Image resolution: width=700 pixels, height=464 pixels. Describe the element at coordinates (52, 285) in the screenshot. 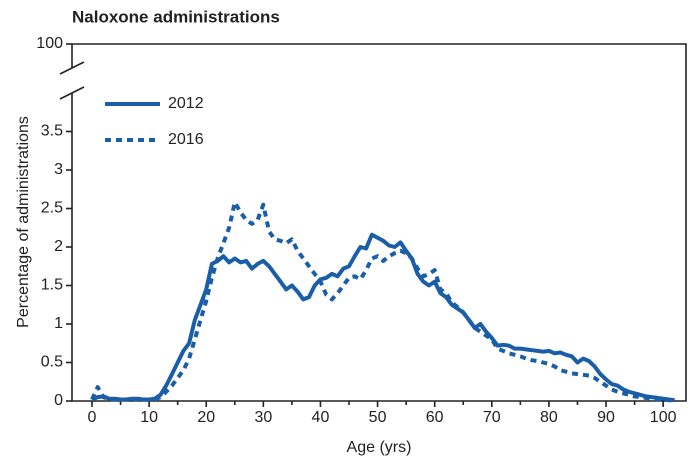

I see `y-tick-label: 1.5` at that location.